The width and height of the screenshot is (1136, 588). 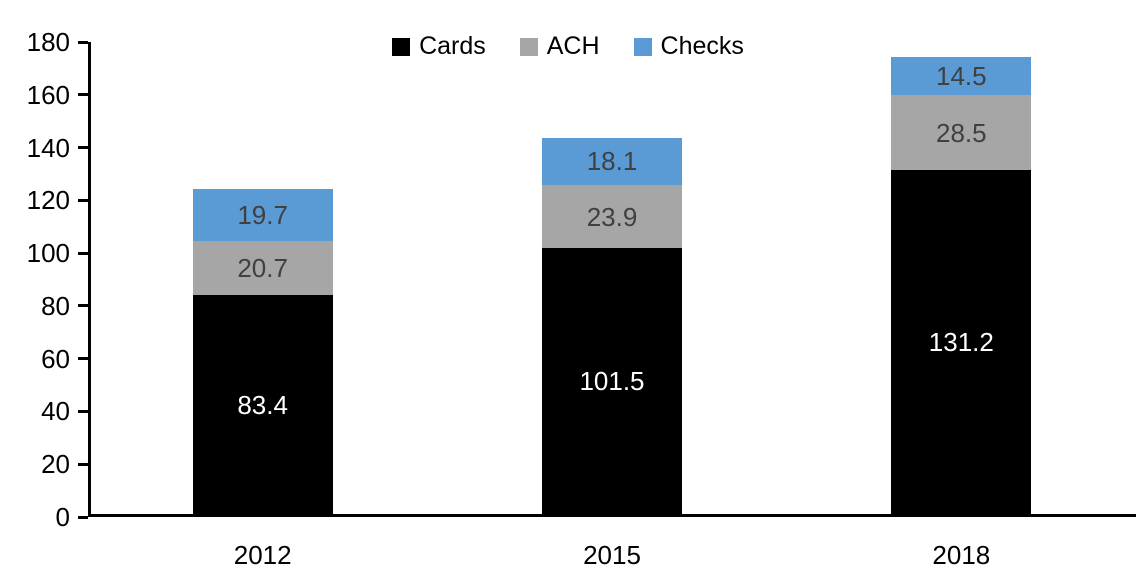 I want to click on bar-segment-value: 18.1, so click(x=612, y=161).